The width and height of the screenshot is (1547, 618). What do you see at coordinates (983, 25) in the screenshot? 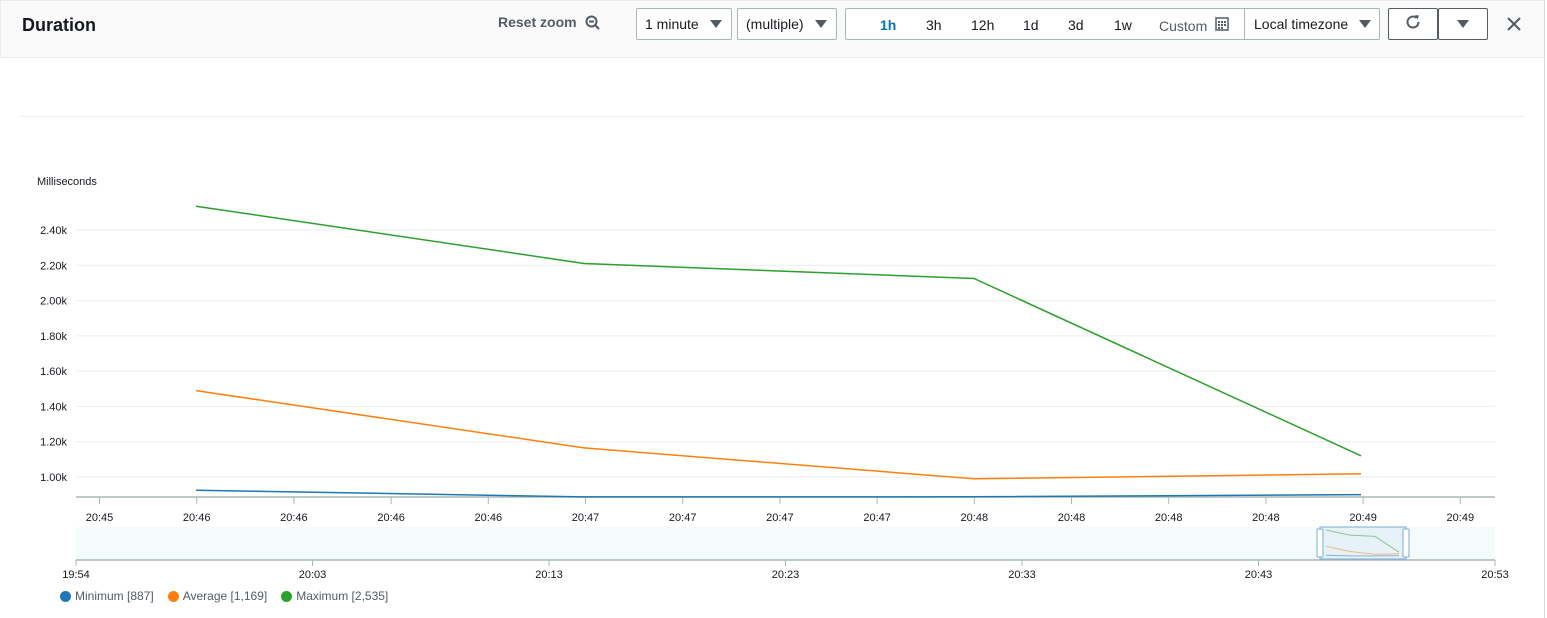
I see `range-option-12h: 12h` at bounding box center [983, 25].